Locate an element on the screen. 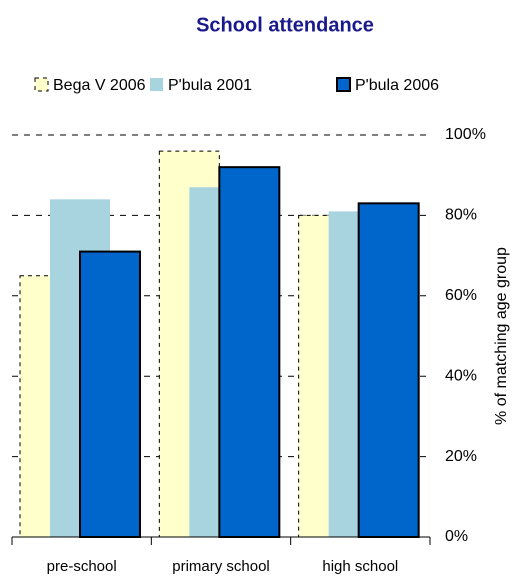 The height and width of the screenshot is (577, 512). x-tick-label: primary school is located at coordinates (221, 566).